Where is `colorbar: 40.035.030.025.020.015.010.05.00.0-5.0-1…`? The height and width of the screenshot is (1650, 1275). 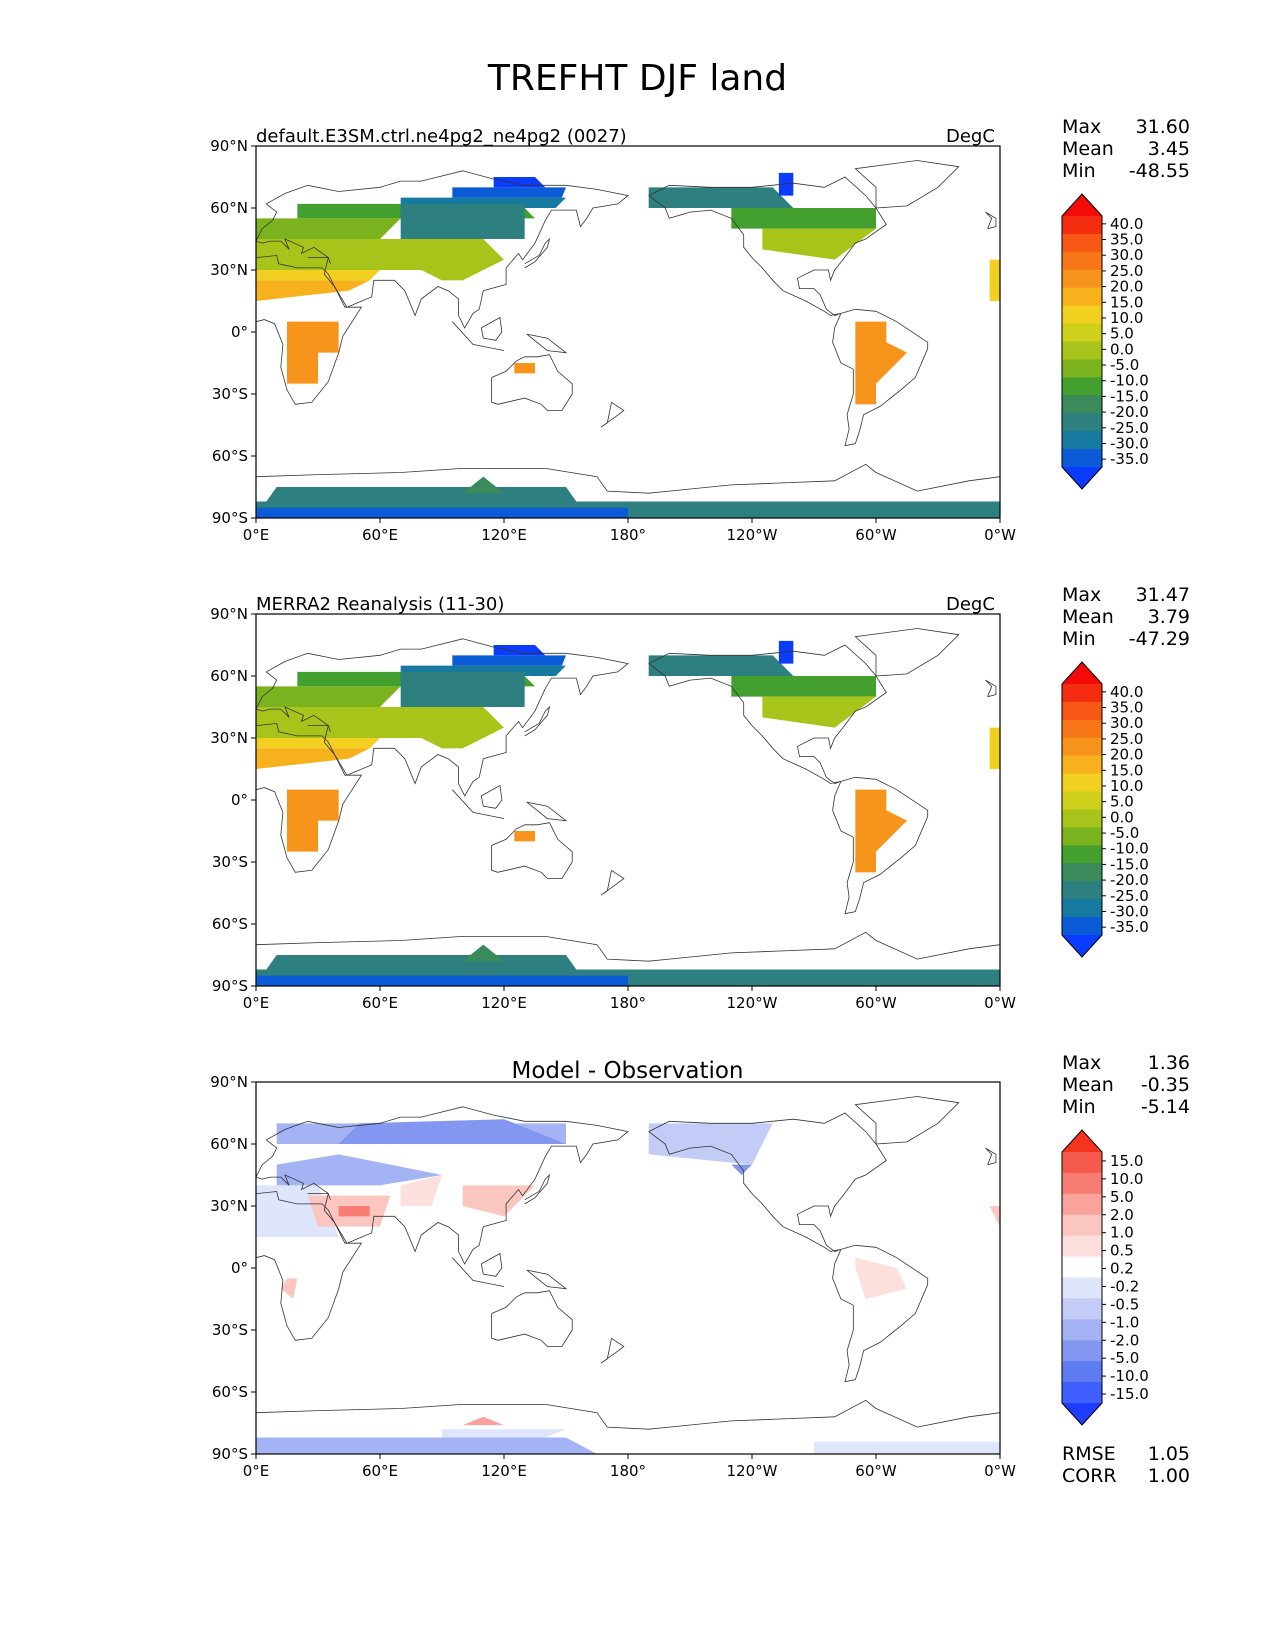
colorbar: 40.035.030.025.020.015.010.05.00.0-5.0-1… is located at coordinates (1105, 341).